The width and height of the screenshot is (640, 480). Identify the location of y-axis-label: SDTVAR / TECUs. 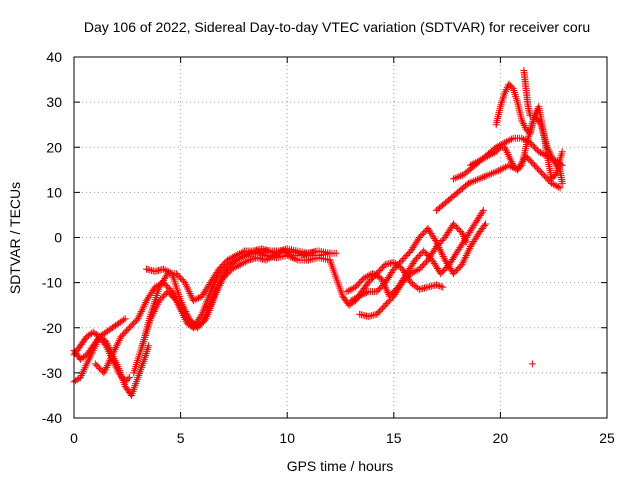
(15, 238).